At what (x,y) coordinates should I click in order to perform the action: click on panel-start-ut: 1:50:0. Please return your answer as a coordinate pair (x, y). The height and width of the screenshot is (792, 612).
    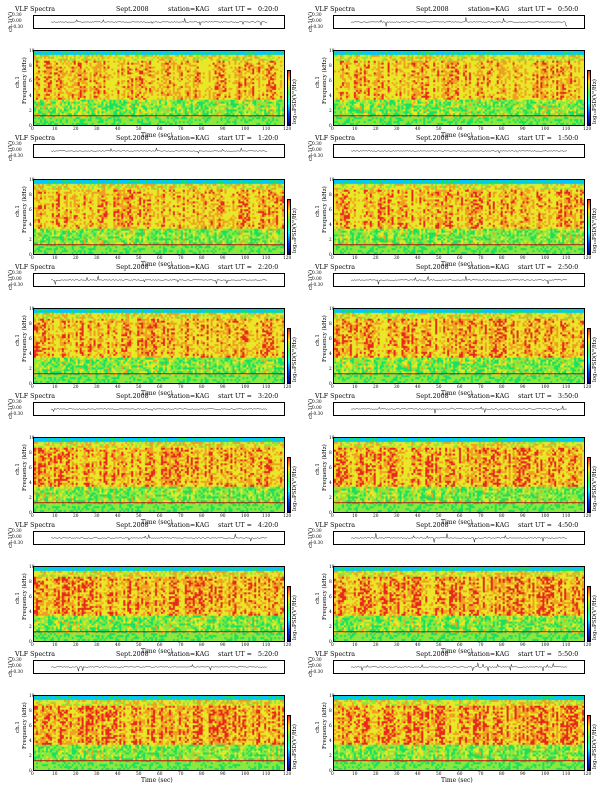
    Looking at the image, I should click on (568, 138).